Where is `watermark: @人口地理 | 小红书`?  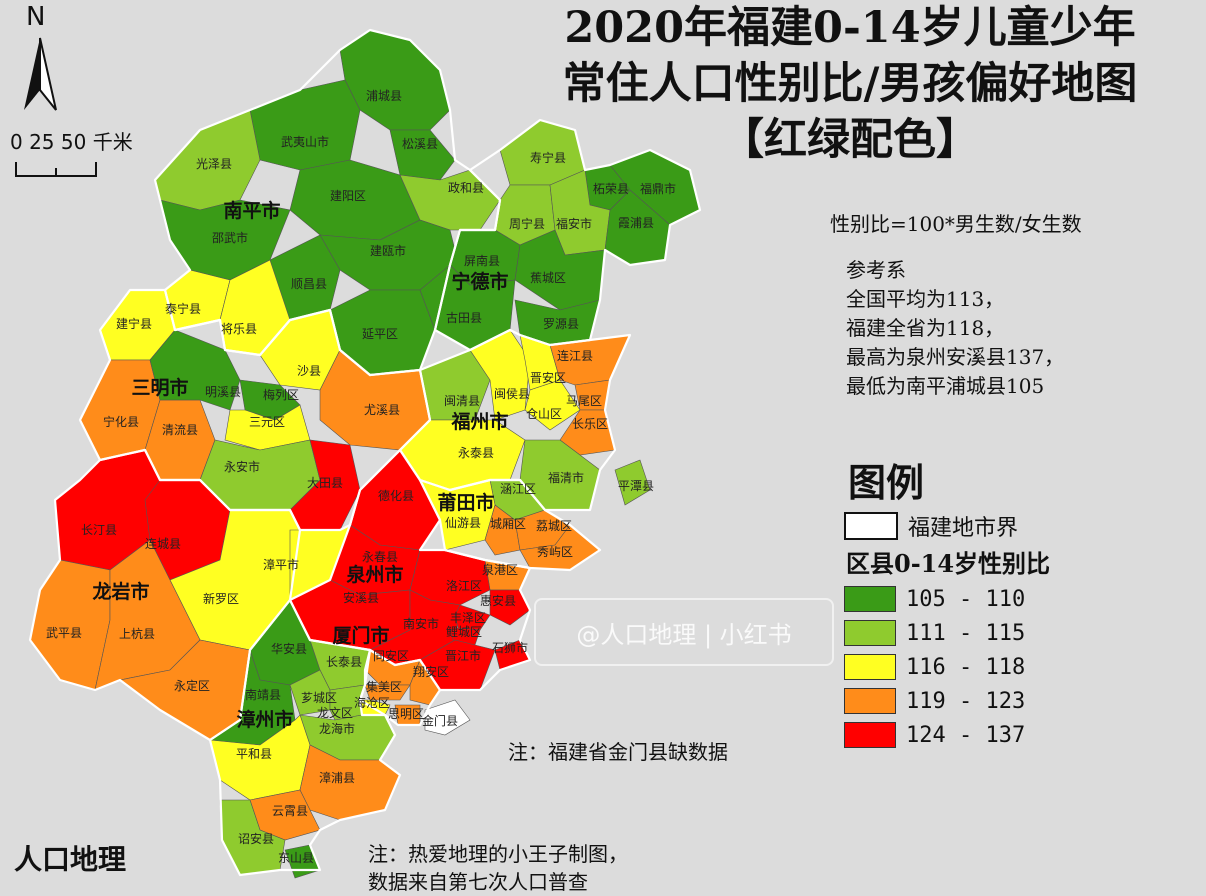 watermark: @人口地理 | 小红书 is located at coordinates (684, 632).